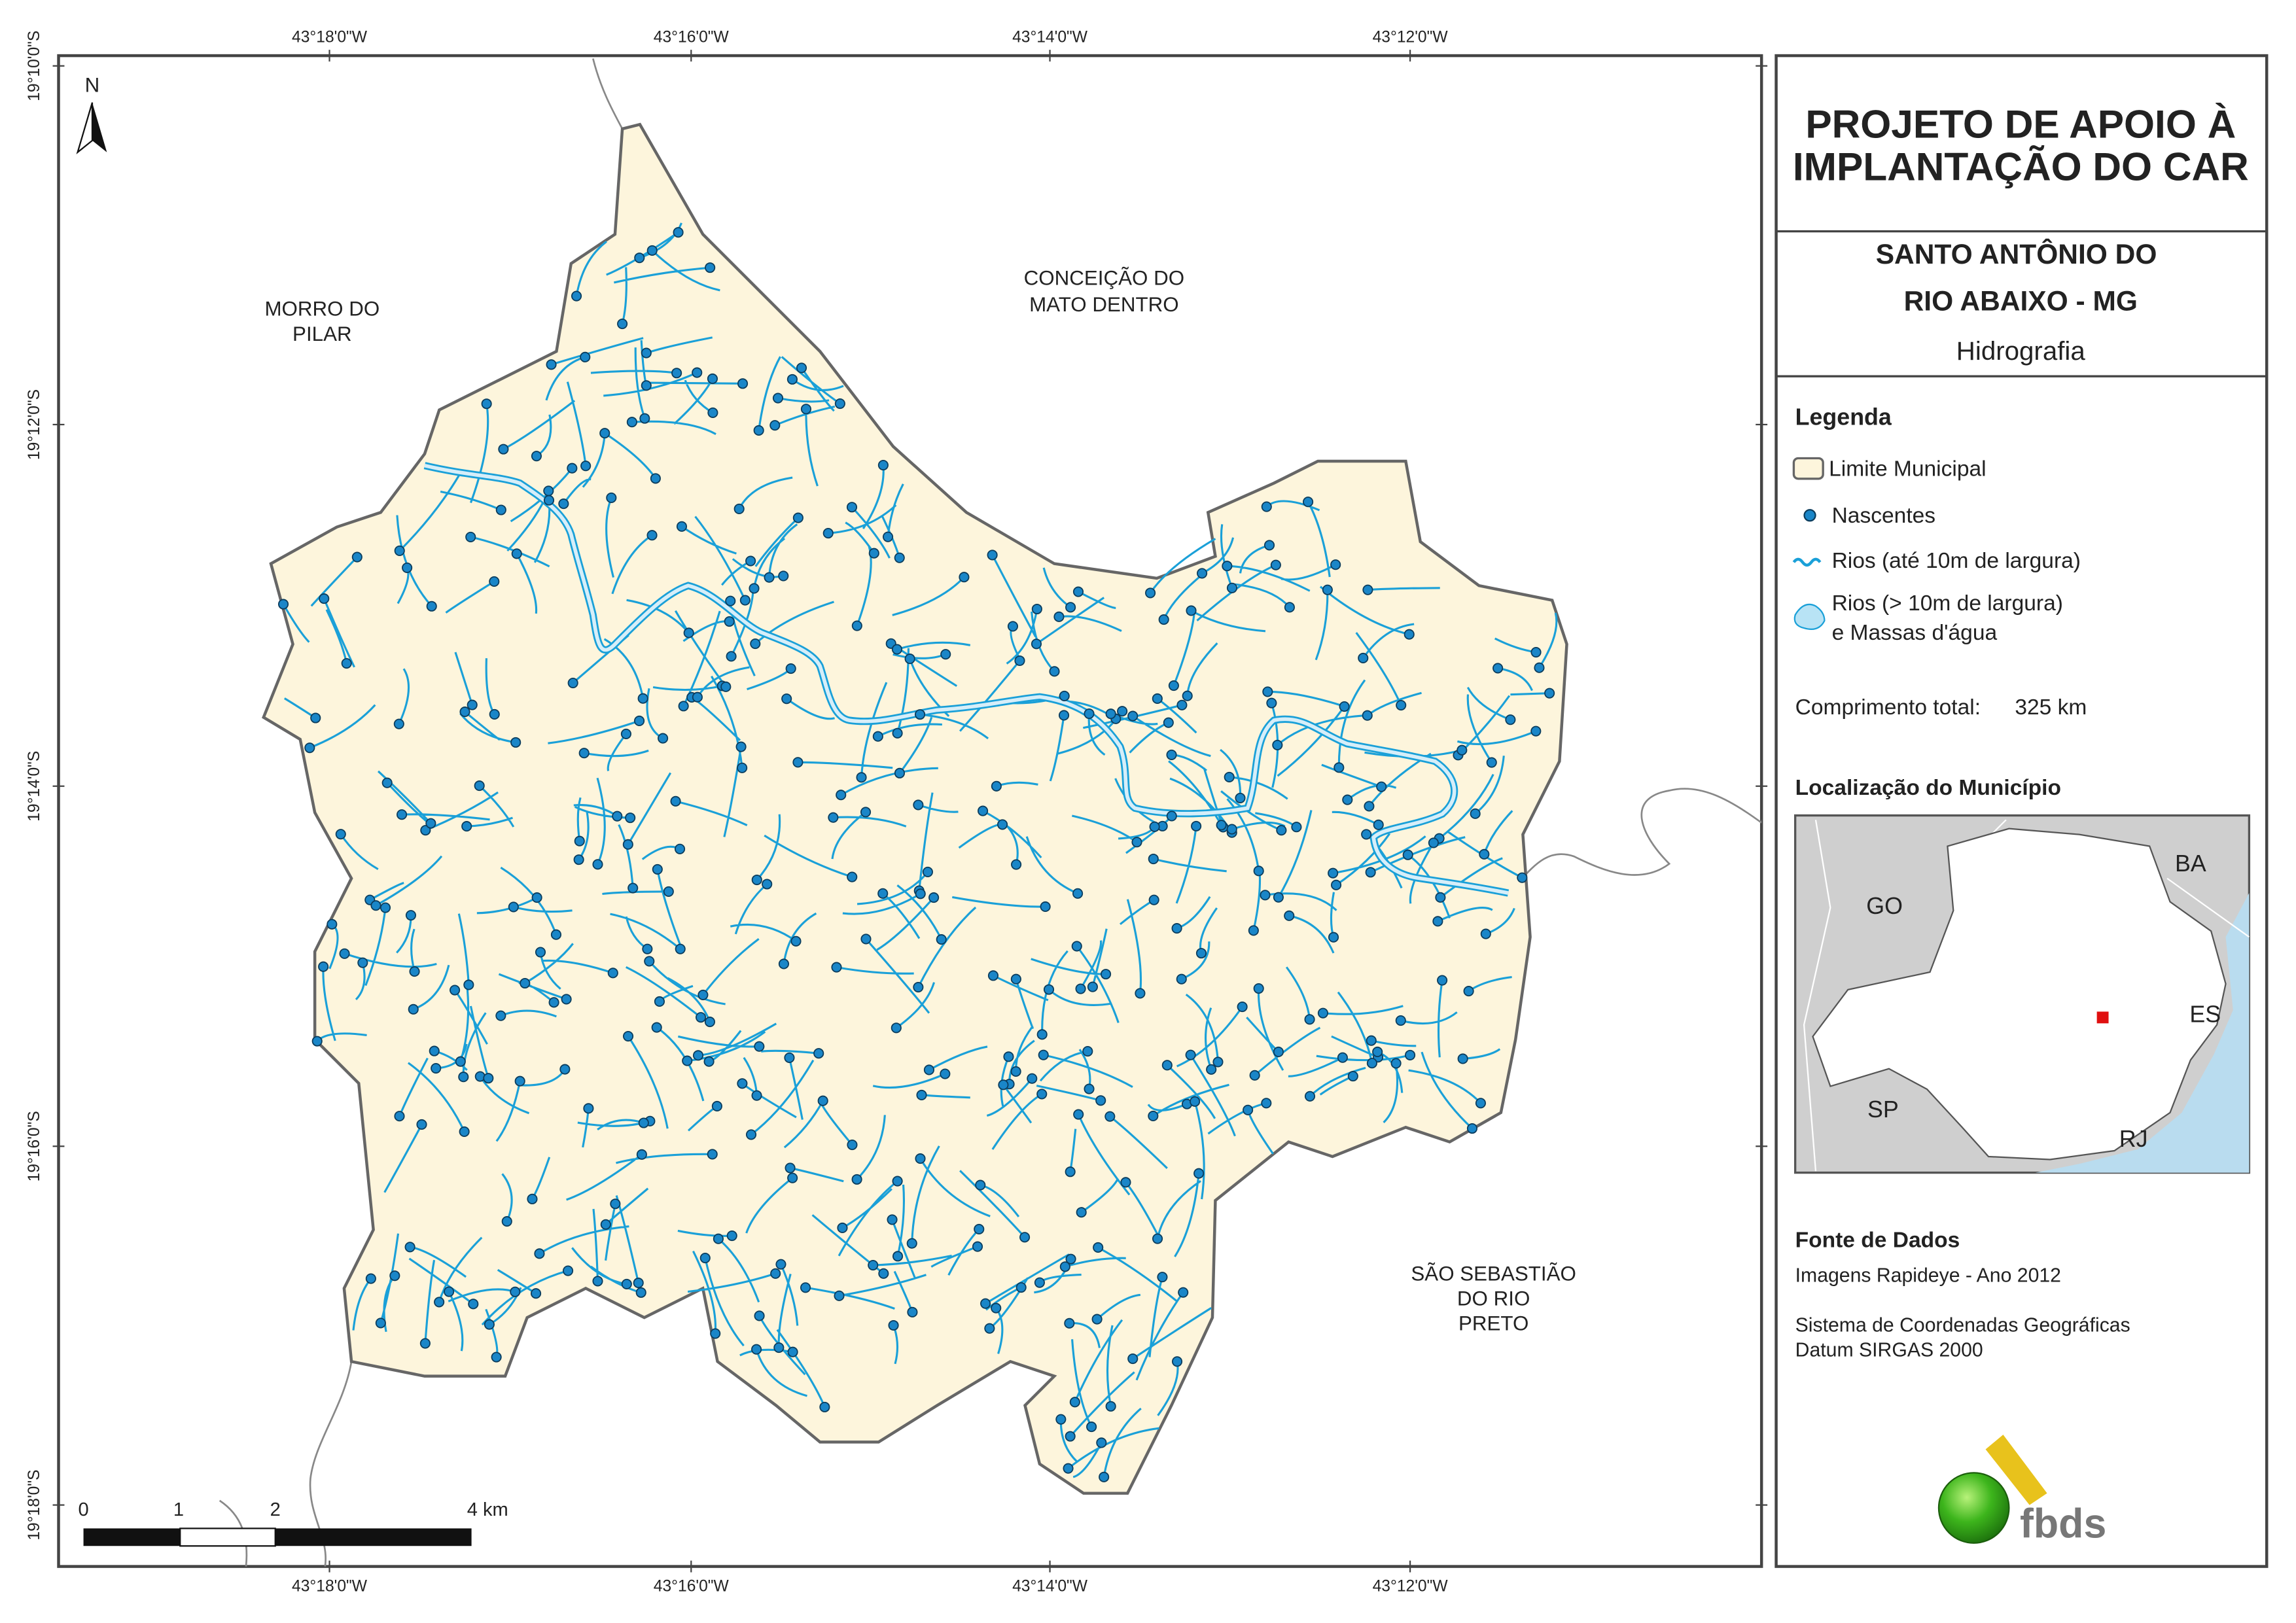  I want to click on scale-label: 0, so click(83, 1510).